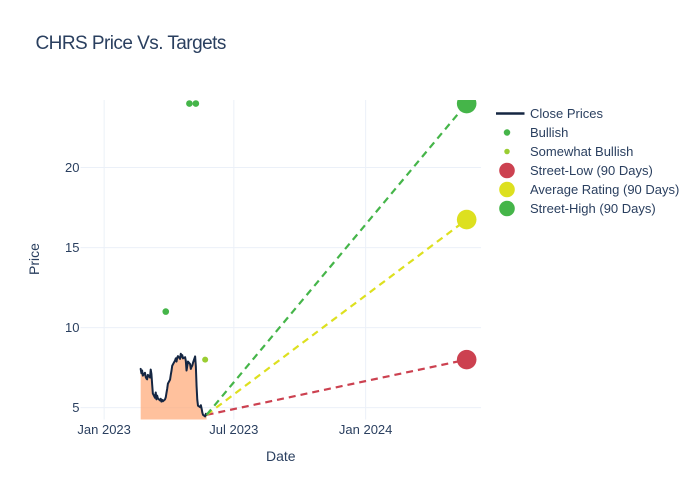 The width and height of the screenshot is (700, 500). I want to click on legend-item-street-low-90-days-: Street-Low (90 Days), so click(587, 170).